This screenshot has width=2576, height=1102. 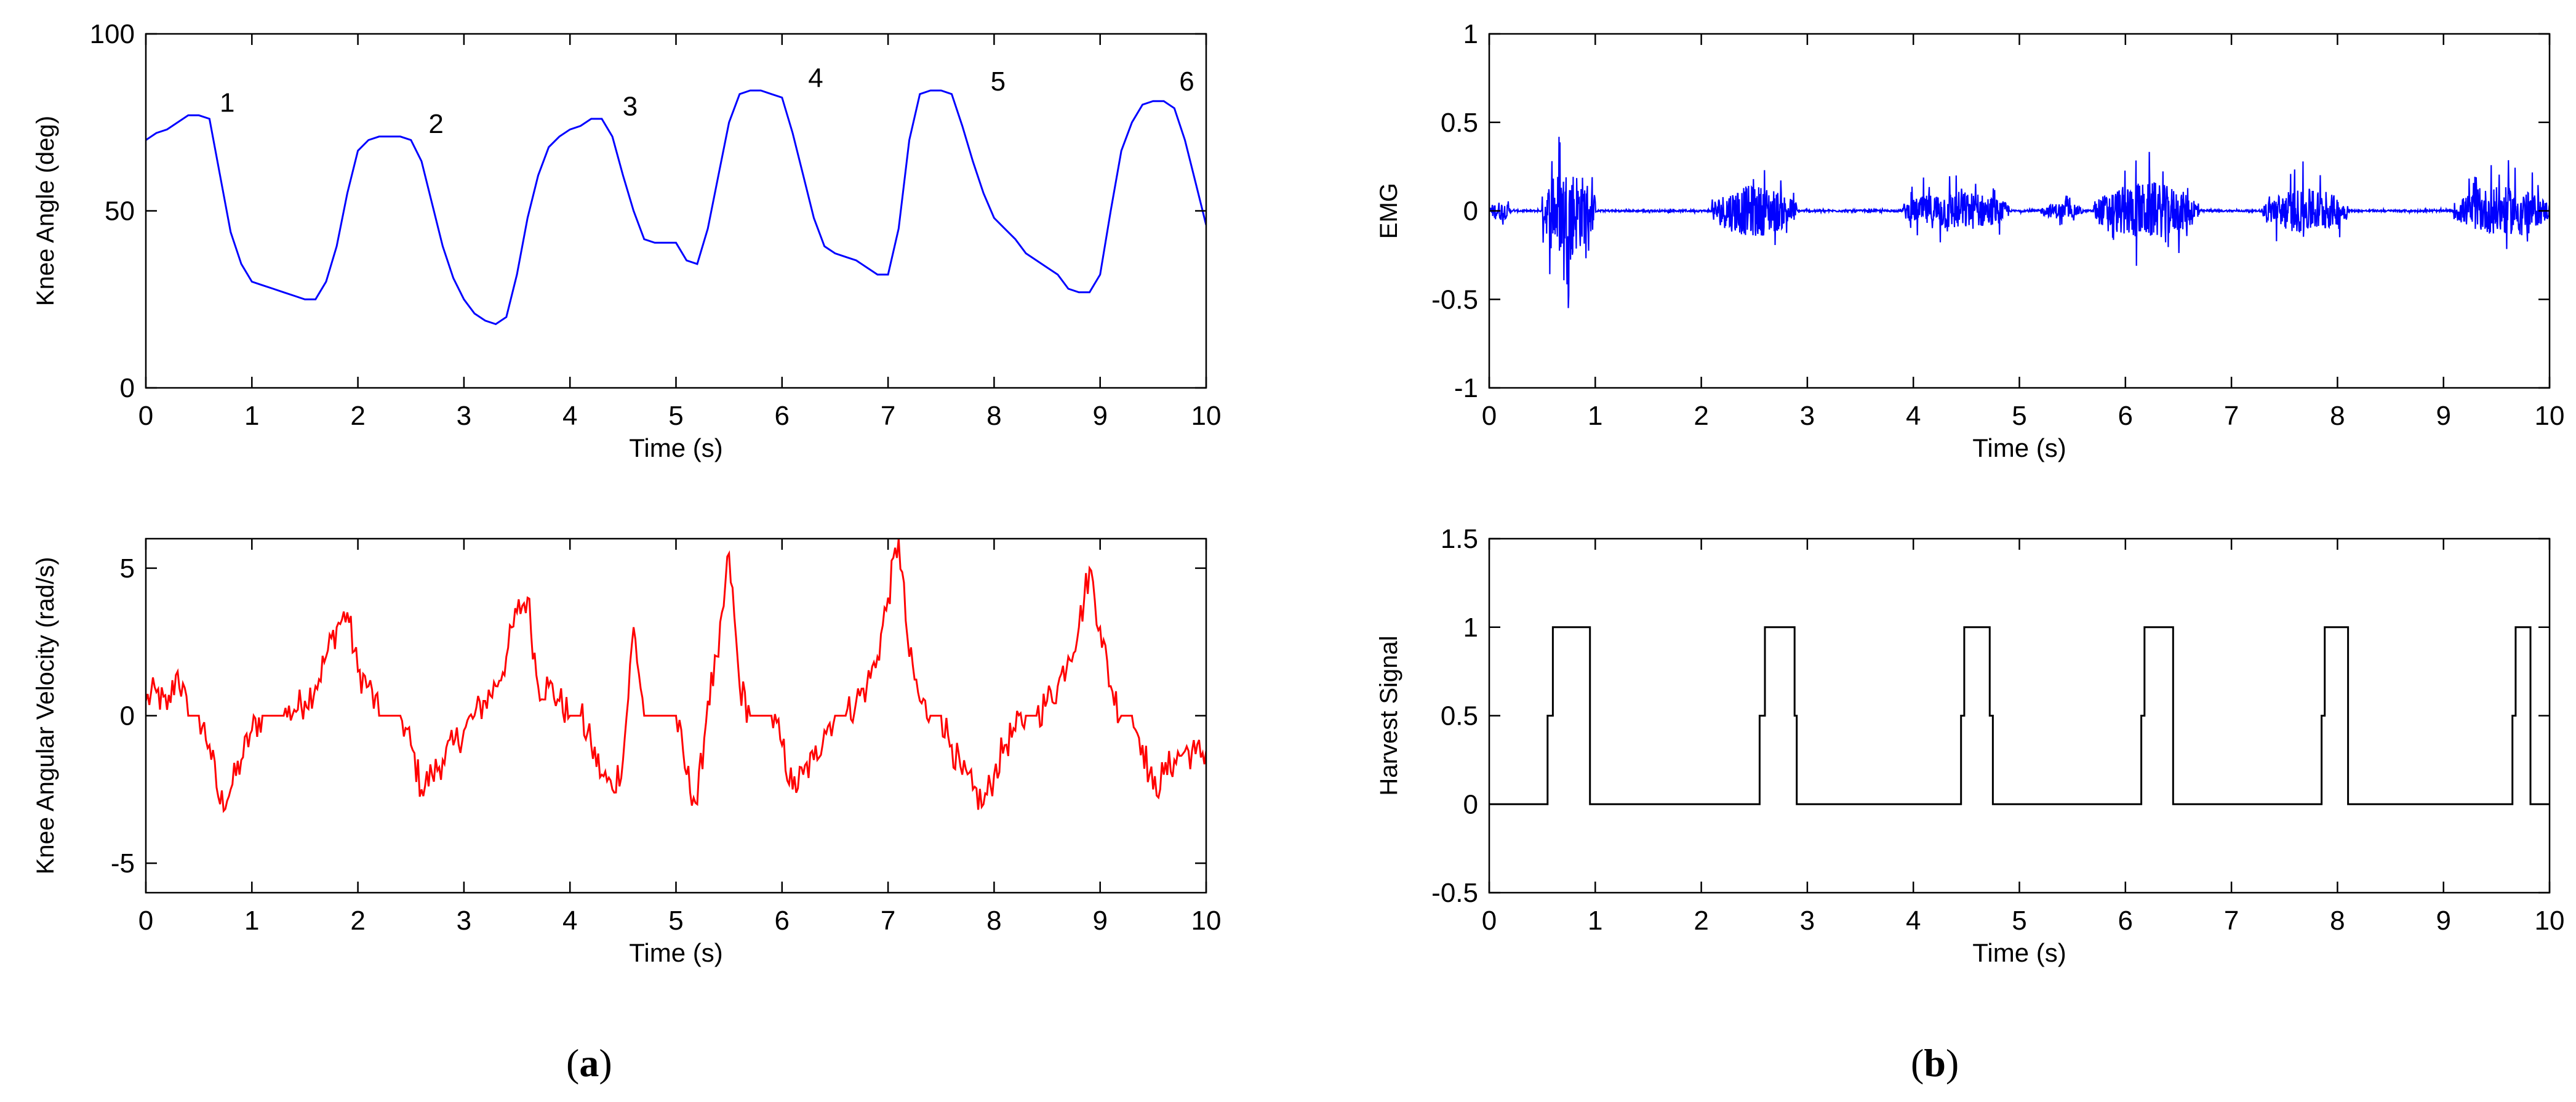 I want to click on y-axis-label: Knee Angle (deg), so click(x=45, y=211).